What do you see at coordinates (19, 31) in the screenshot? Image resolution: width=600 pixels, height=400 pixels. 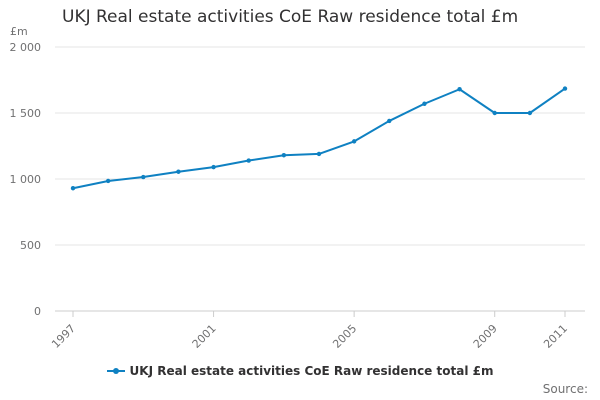 I see `y-axis-unit-label: £m` at bounding box center [19, 31].